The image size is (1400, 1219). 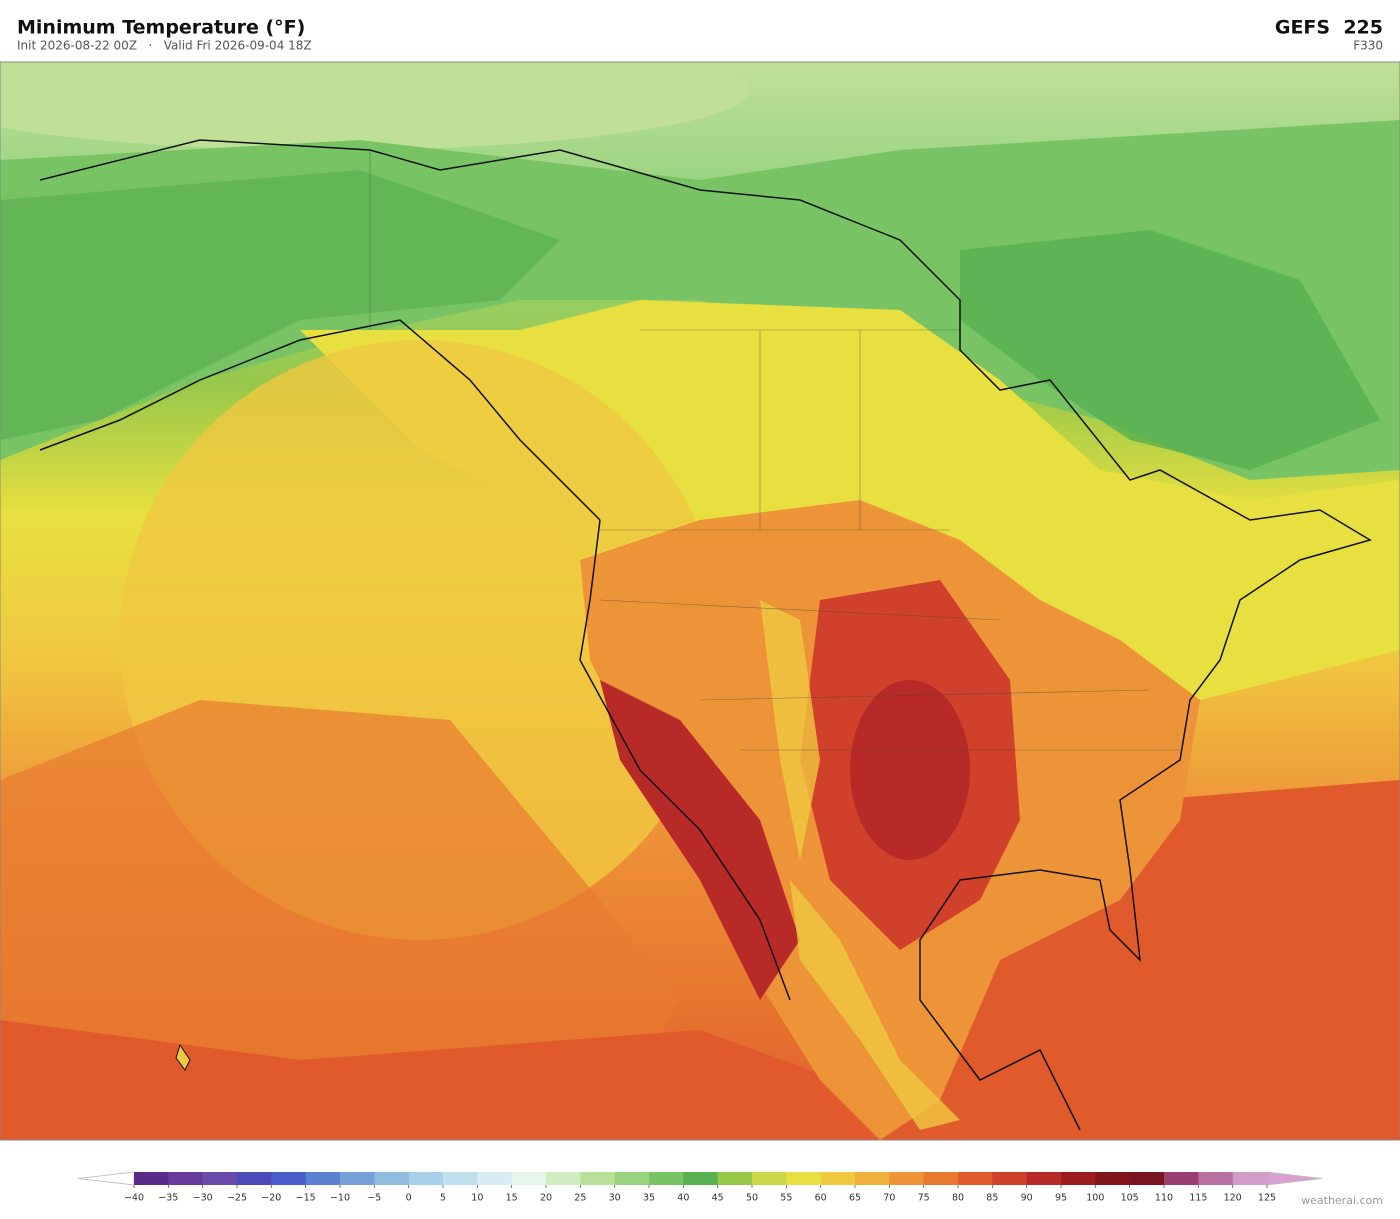 What do you see at coordinates (546, 1198) in the screenshot?
I see `colorbar-tick-label: 20` at bounding box center [546, 1198].